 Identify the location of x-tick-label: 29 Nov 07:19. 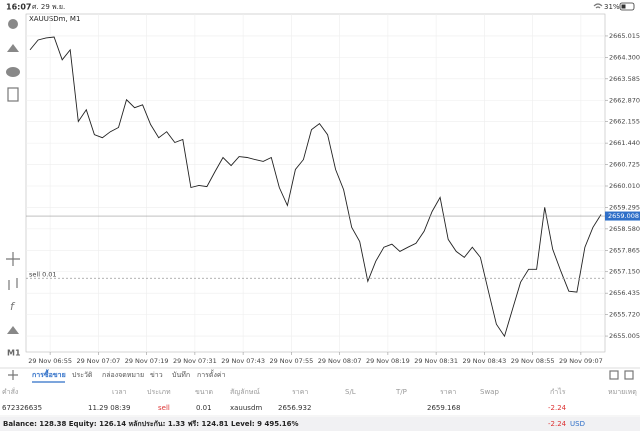
(147, 361).